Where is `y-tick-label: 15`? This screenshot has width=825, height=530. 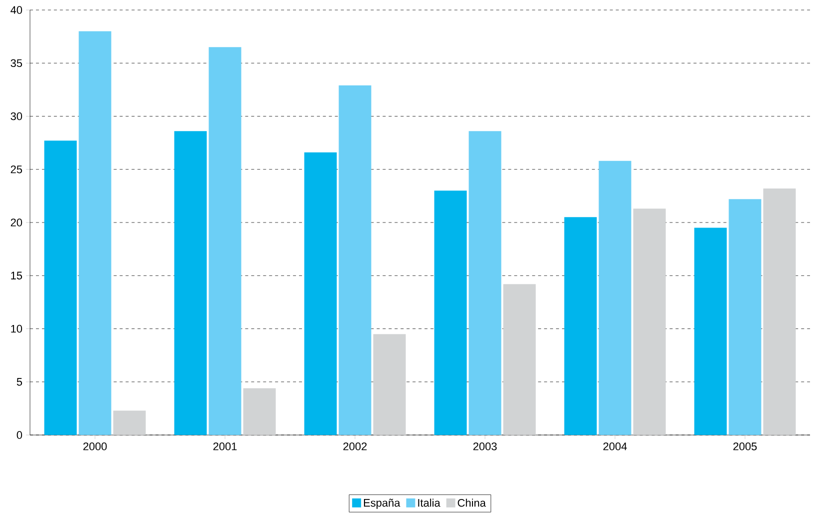
y-tick-label: 15 is located at coordinates (16, 276).